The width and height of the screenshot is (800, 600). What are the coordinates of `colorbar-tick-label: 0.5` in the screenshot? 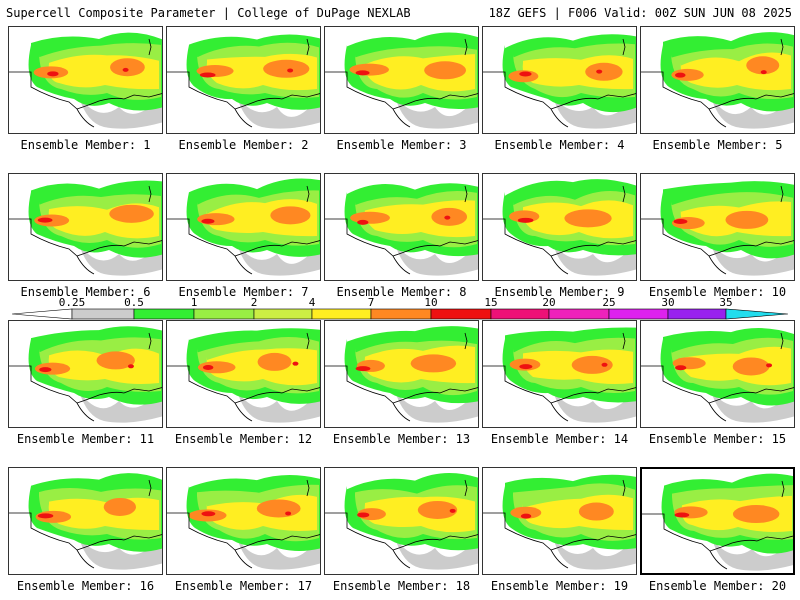 It's located at (134, 302).